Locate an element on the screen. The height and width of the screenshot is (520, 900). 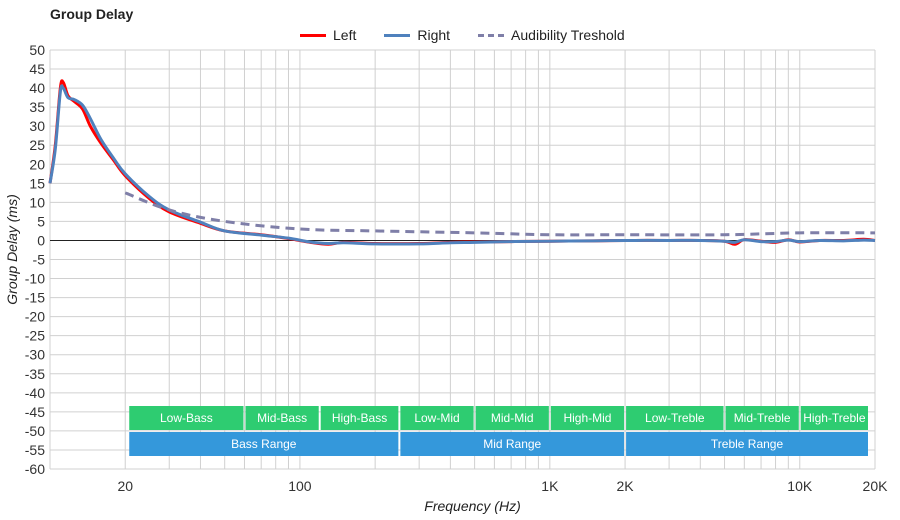
y-tick-label: 35 is located at coordinates (37, 107).